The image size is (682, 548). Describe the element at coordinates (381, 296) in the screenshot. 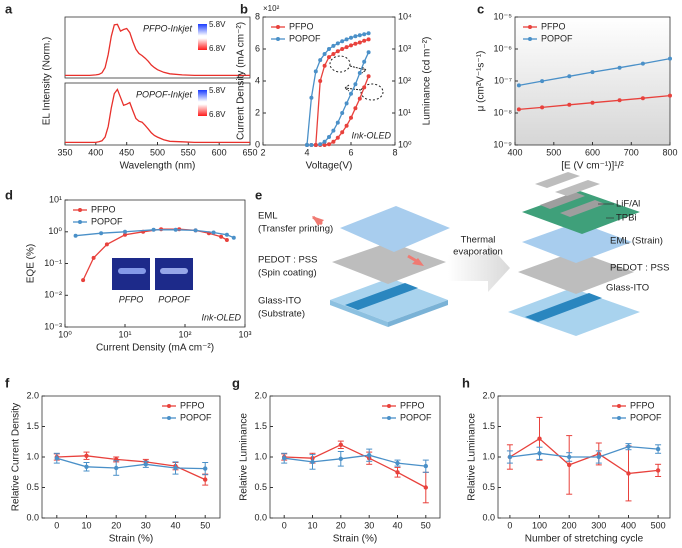

I see `ito-stripe` at that location.